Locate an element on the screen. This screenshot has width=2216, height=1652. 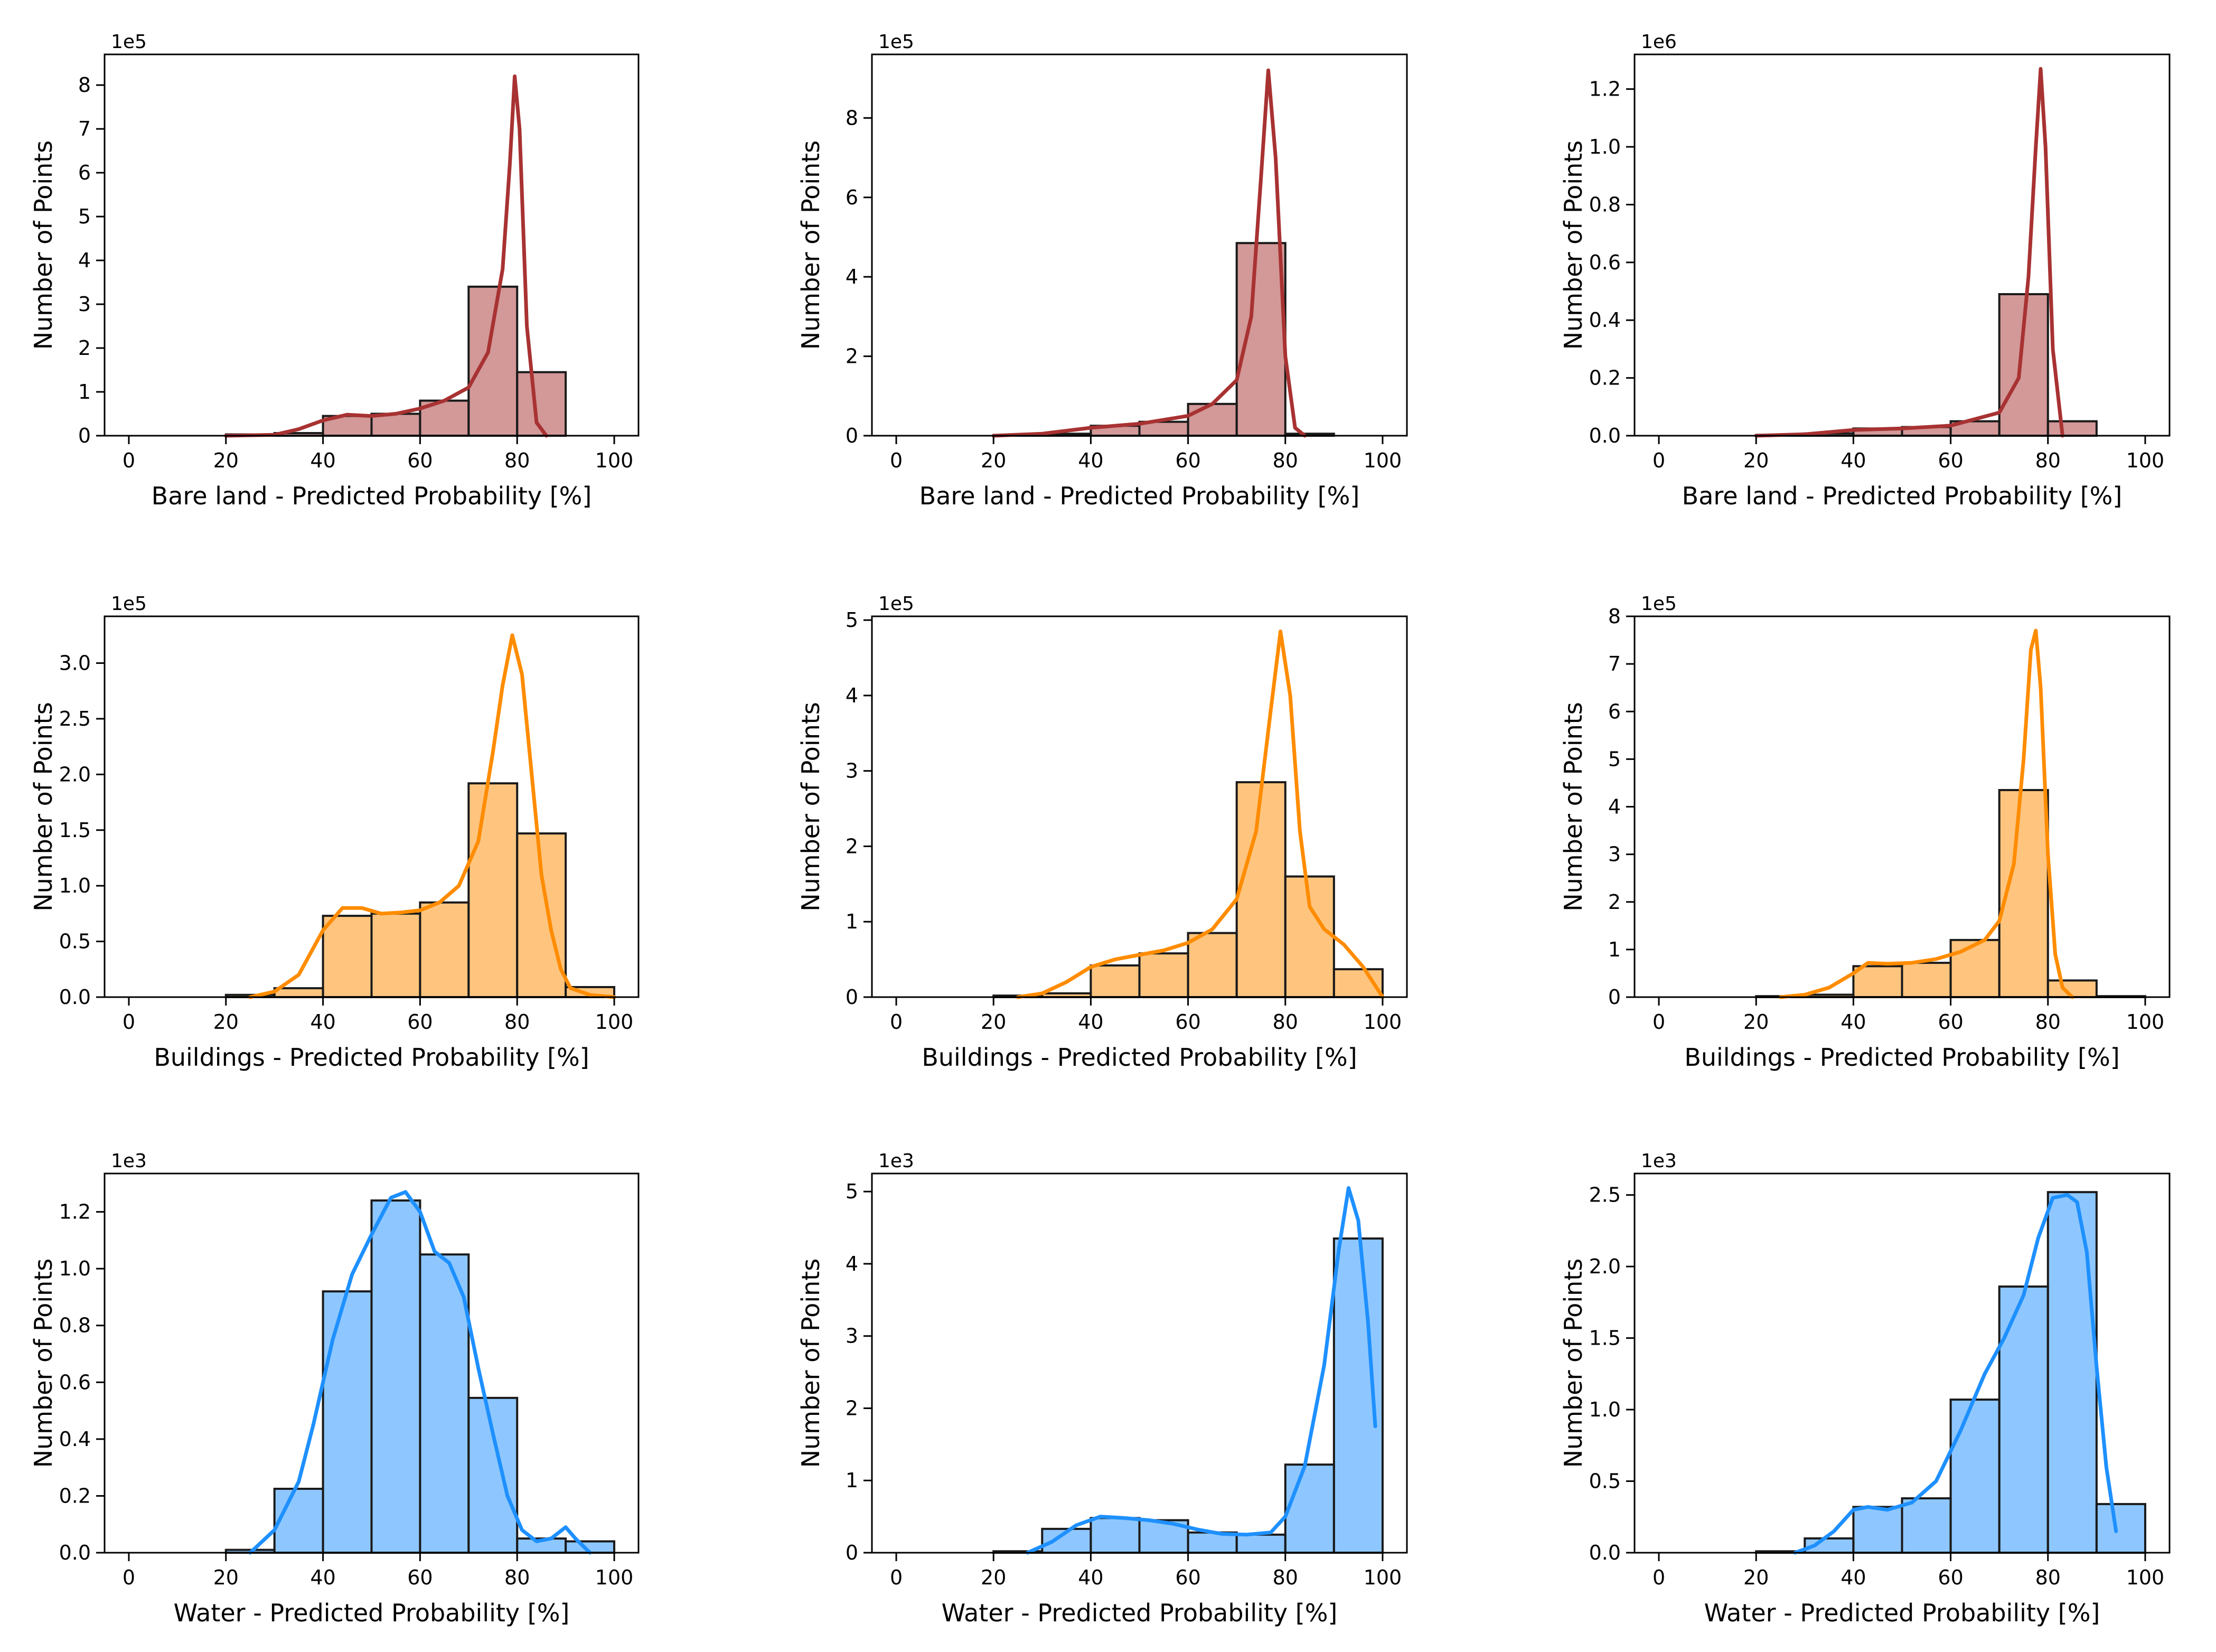
y-tick-label: 1.5 is located at coordinates (75, 830).